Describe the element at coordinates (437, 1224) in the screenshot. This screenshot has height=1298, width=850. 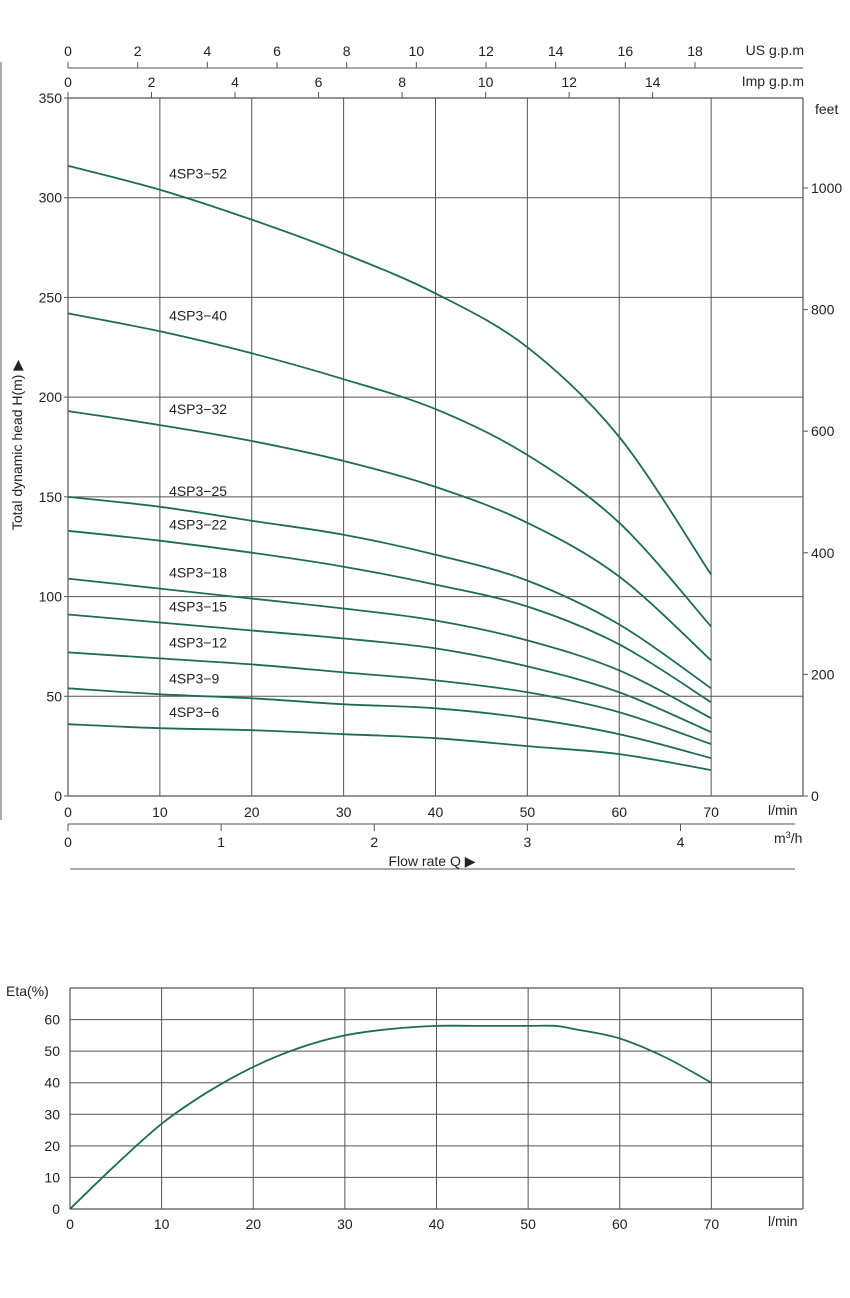
I see `eta-x-tick-label-40: 40` at that location.